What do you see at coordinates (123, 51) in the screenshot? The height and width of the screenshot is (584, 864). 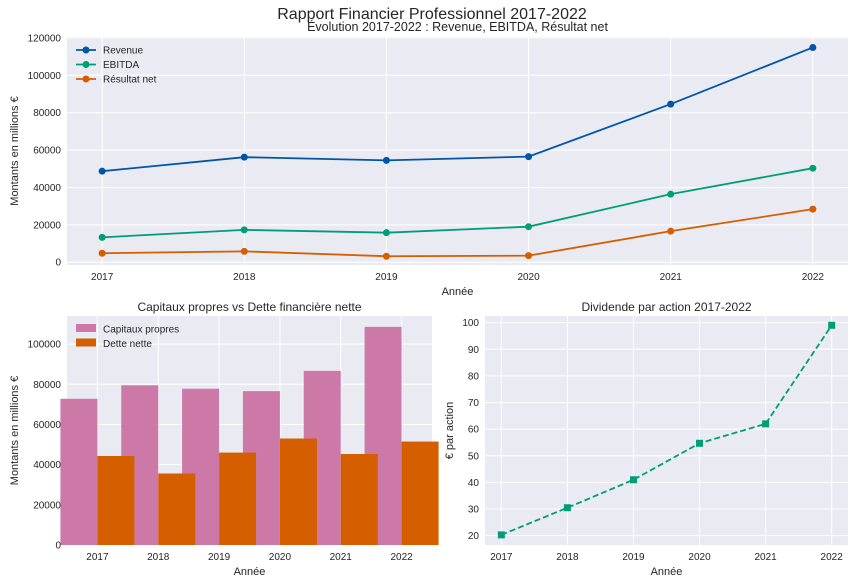 I see `legend-label: Revenue` at bounding box center [123, 51].